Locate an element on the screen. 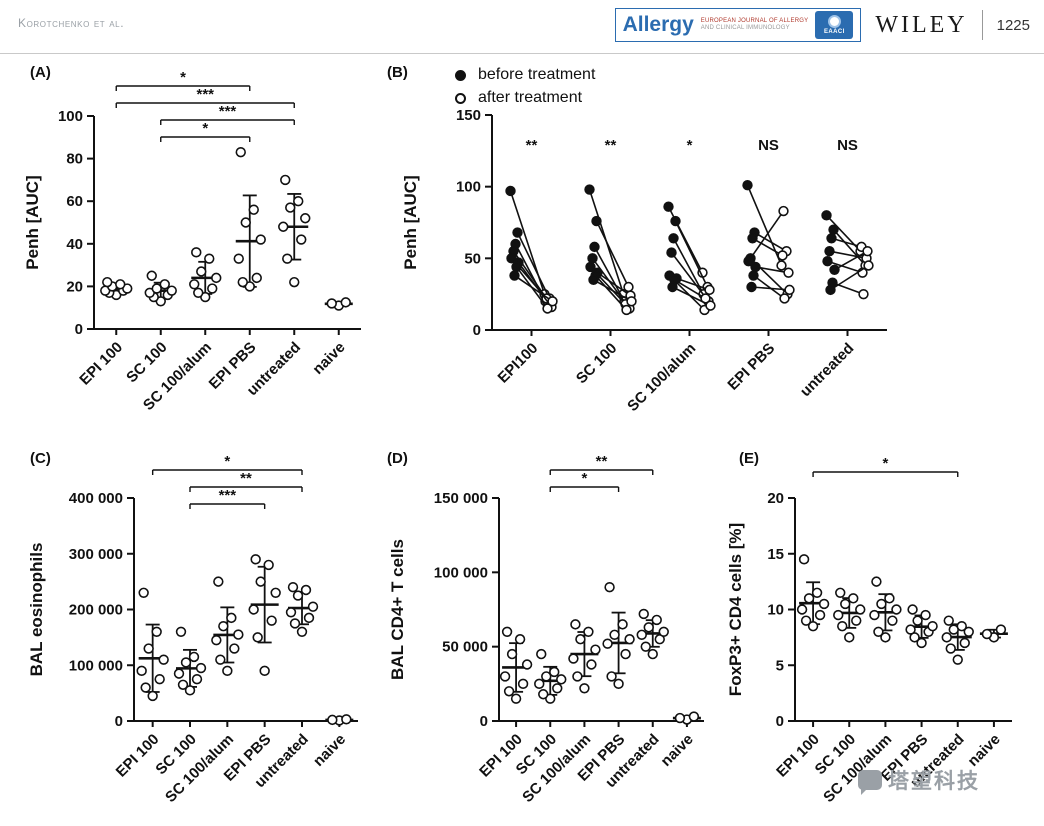  svg-text: BAL eosinophils is located at coordinates (36, 610).